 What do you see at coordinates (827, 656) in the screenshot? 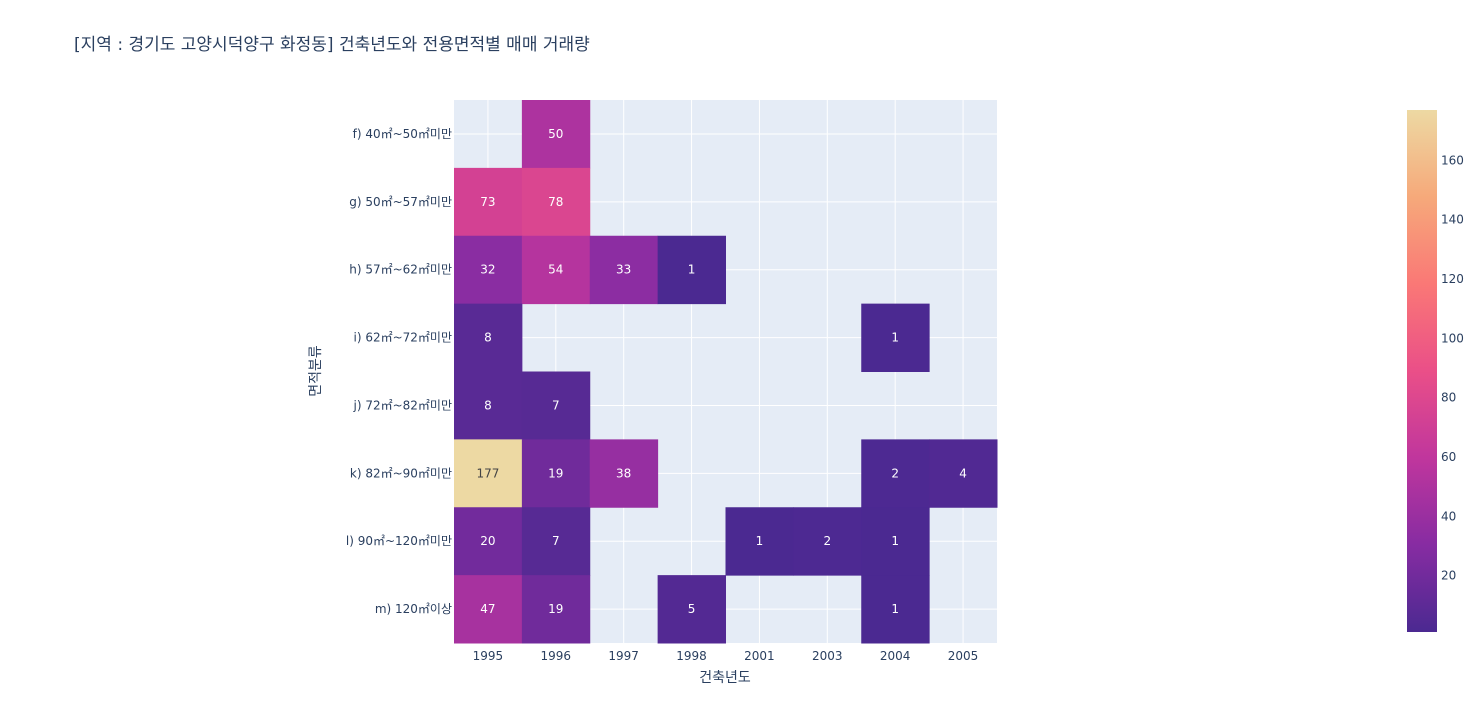
I see `x-tick-label: 2003` at bounding box center [827, 656].